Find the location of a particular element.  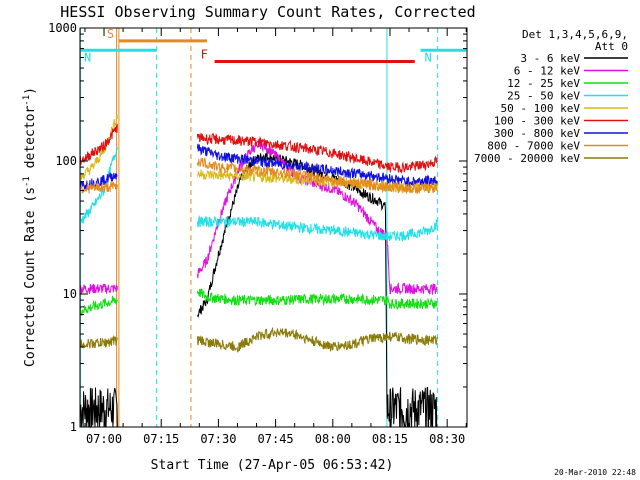

x-tick-label: 08:00 is located at coordinates (333, 439).